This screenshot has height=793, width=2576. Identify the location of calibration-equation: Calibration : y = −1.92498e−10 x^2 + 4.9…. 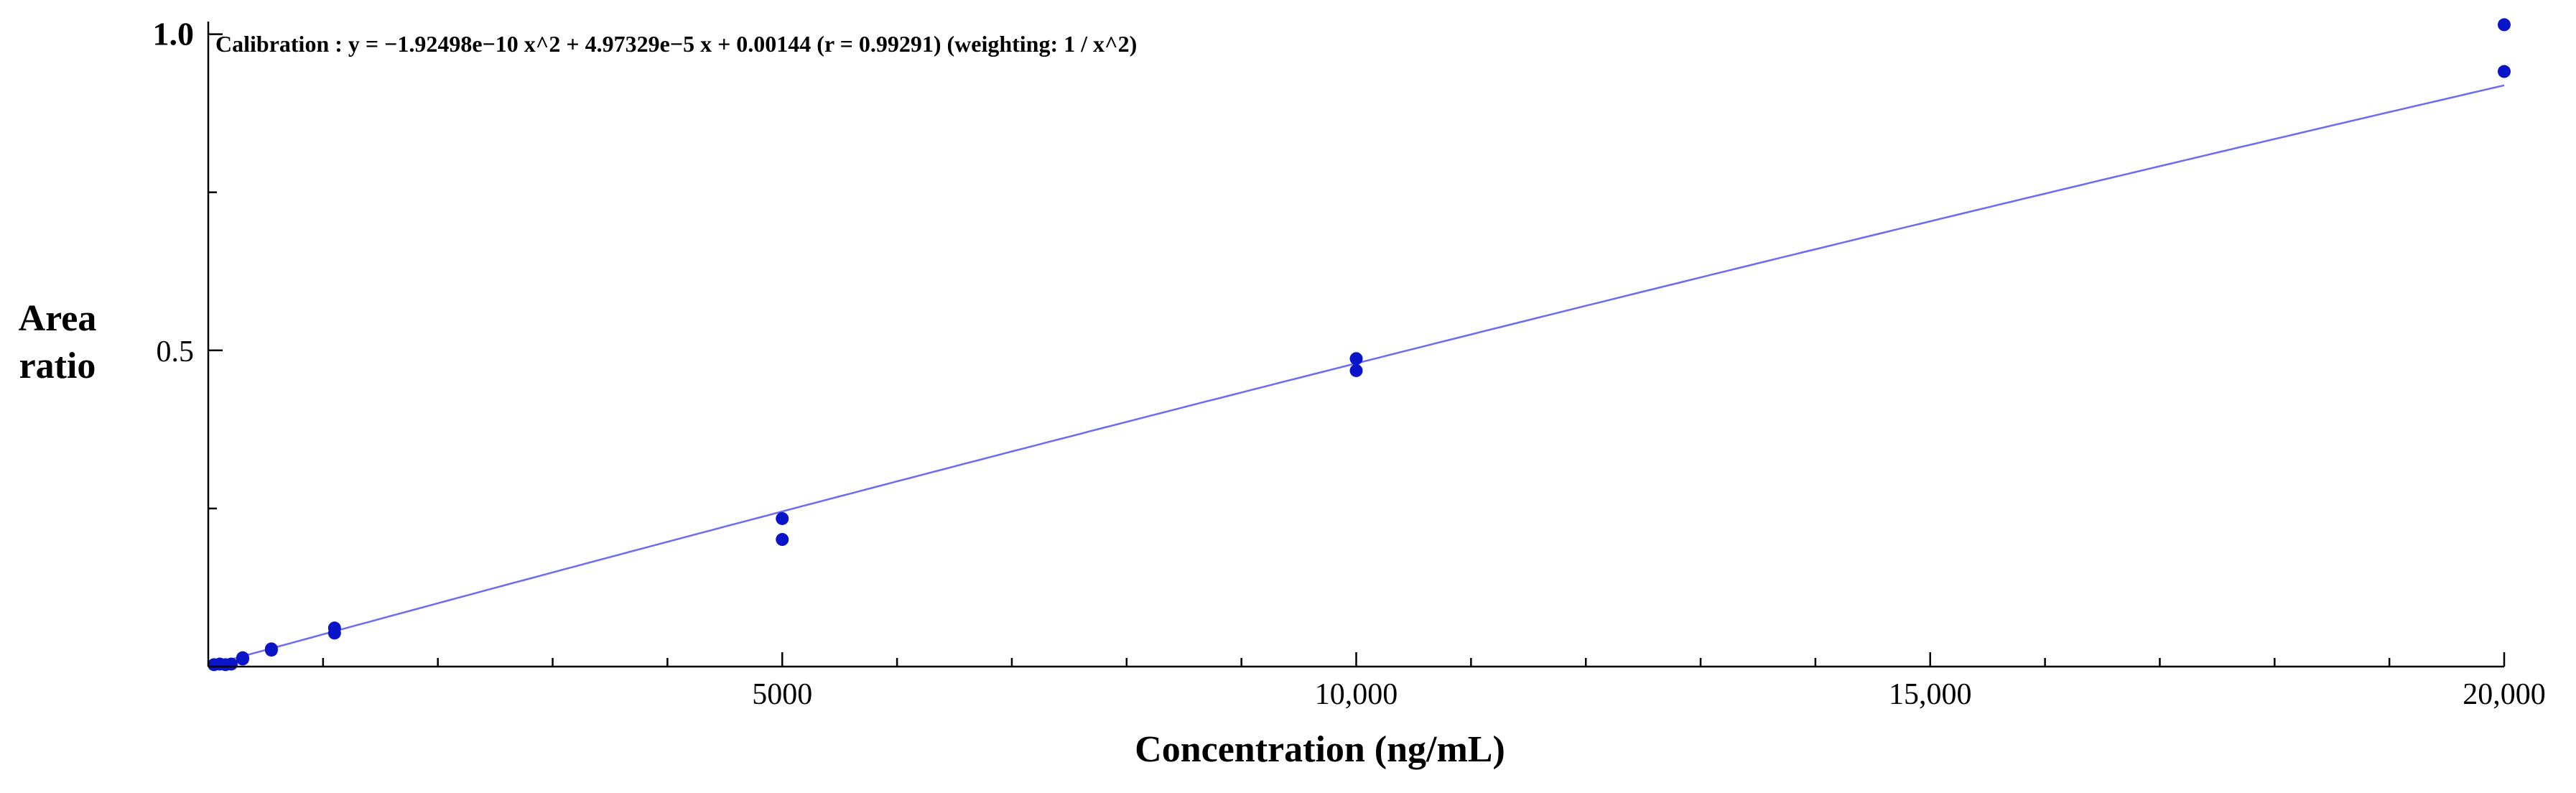
(676, 44).